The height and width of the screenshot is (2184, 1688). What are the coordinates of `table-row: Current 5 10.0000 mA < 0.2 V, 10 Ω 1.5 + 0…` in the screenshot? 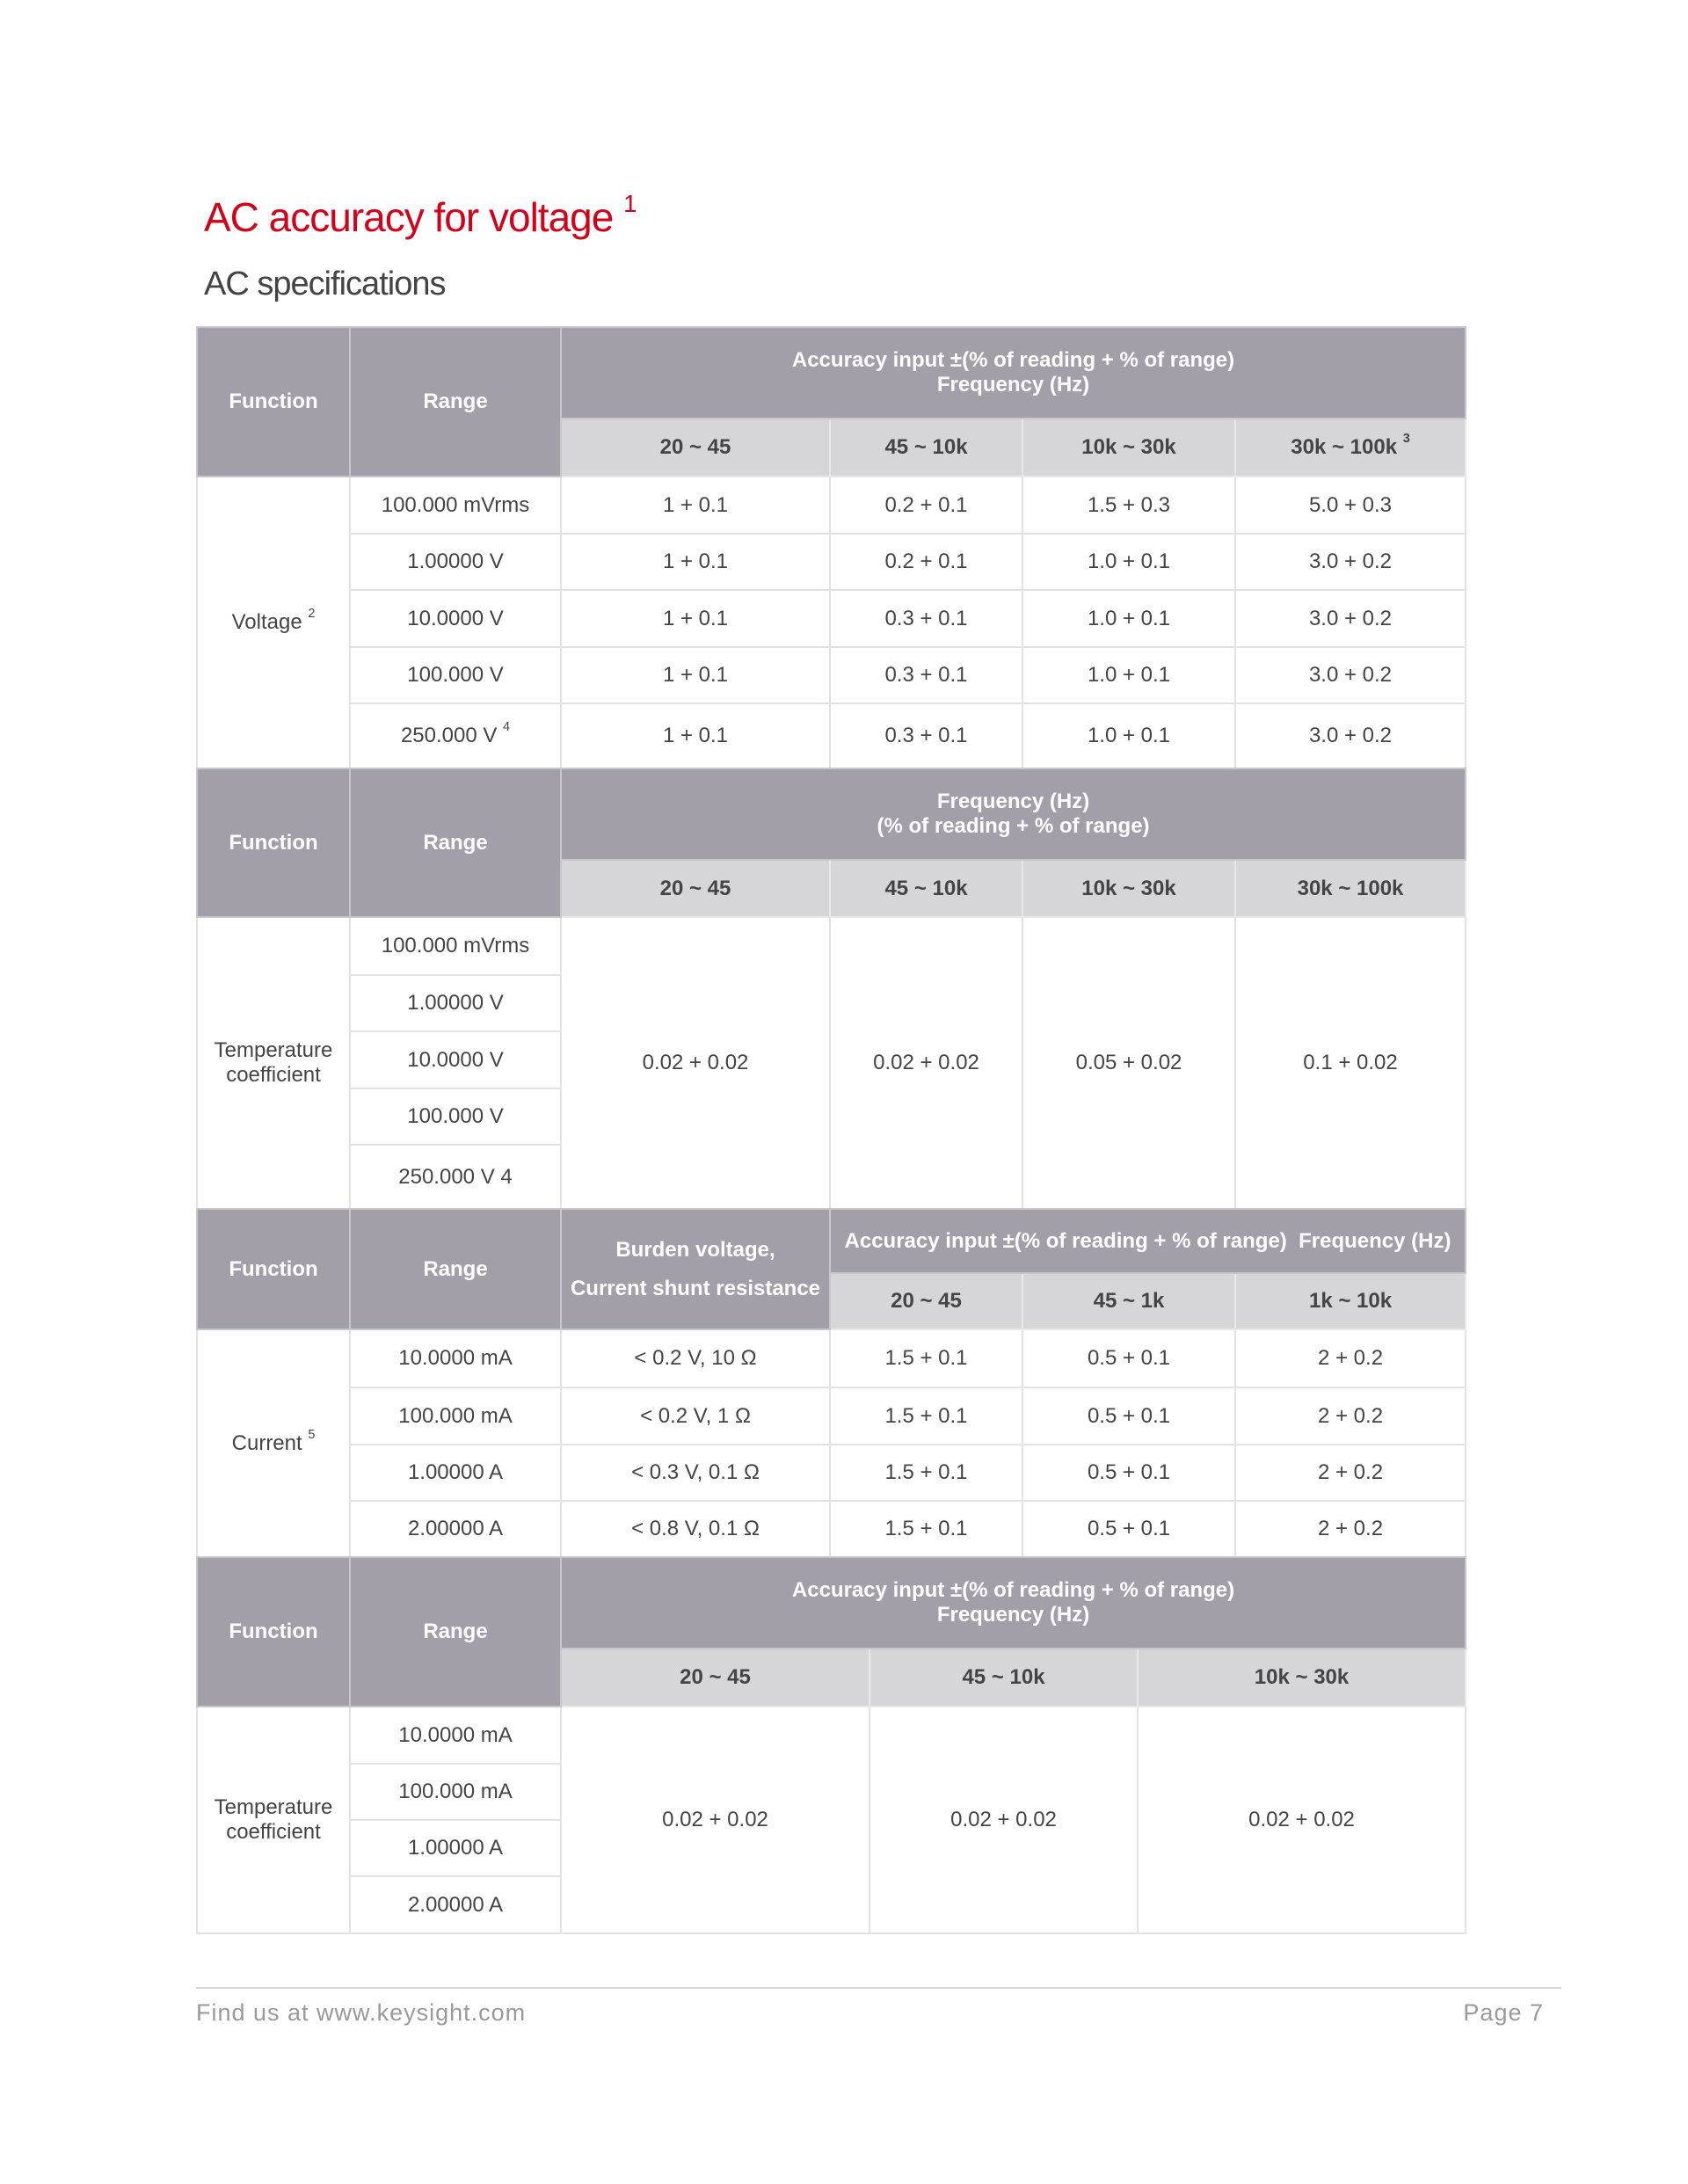 It's located at (831, 1443).